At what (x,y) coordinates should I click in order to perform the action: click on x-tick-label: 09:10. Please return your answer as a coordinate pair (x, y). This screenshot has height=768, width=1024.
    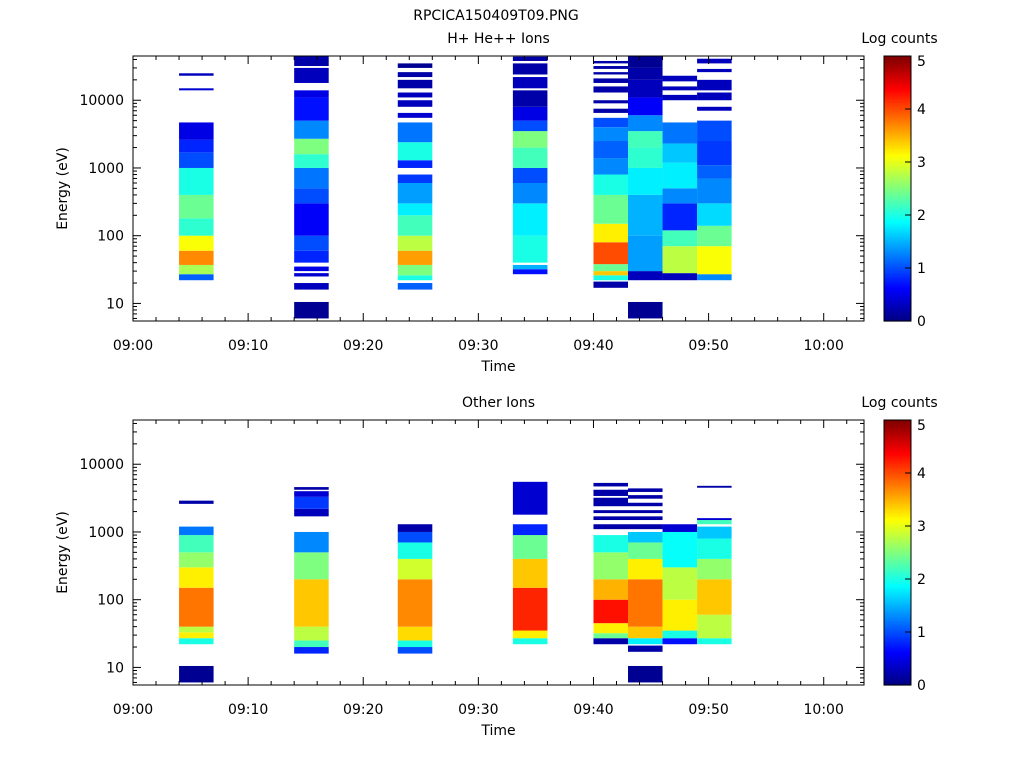
    Looking at the image, I should click on (248, 346).